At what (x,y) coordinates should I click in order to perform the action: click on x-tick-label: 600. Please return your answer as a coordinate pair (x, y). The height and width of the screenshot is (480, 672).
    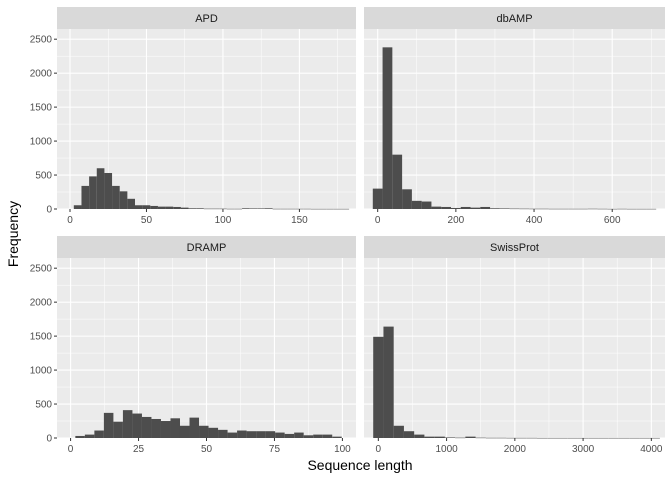
    Looking at the image, I should click on (612, 220).